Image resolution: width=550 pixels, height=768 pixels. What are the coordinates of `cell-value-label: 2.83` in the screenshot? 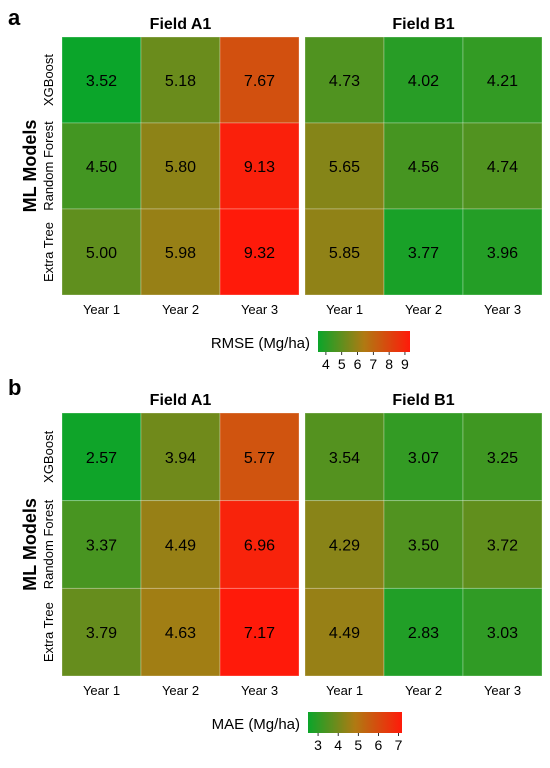 It's located at (423, 633).